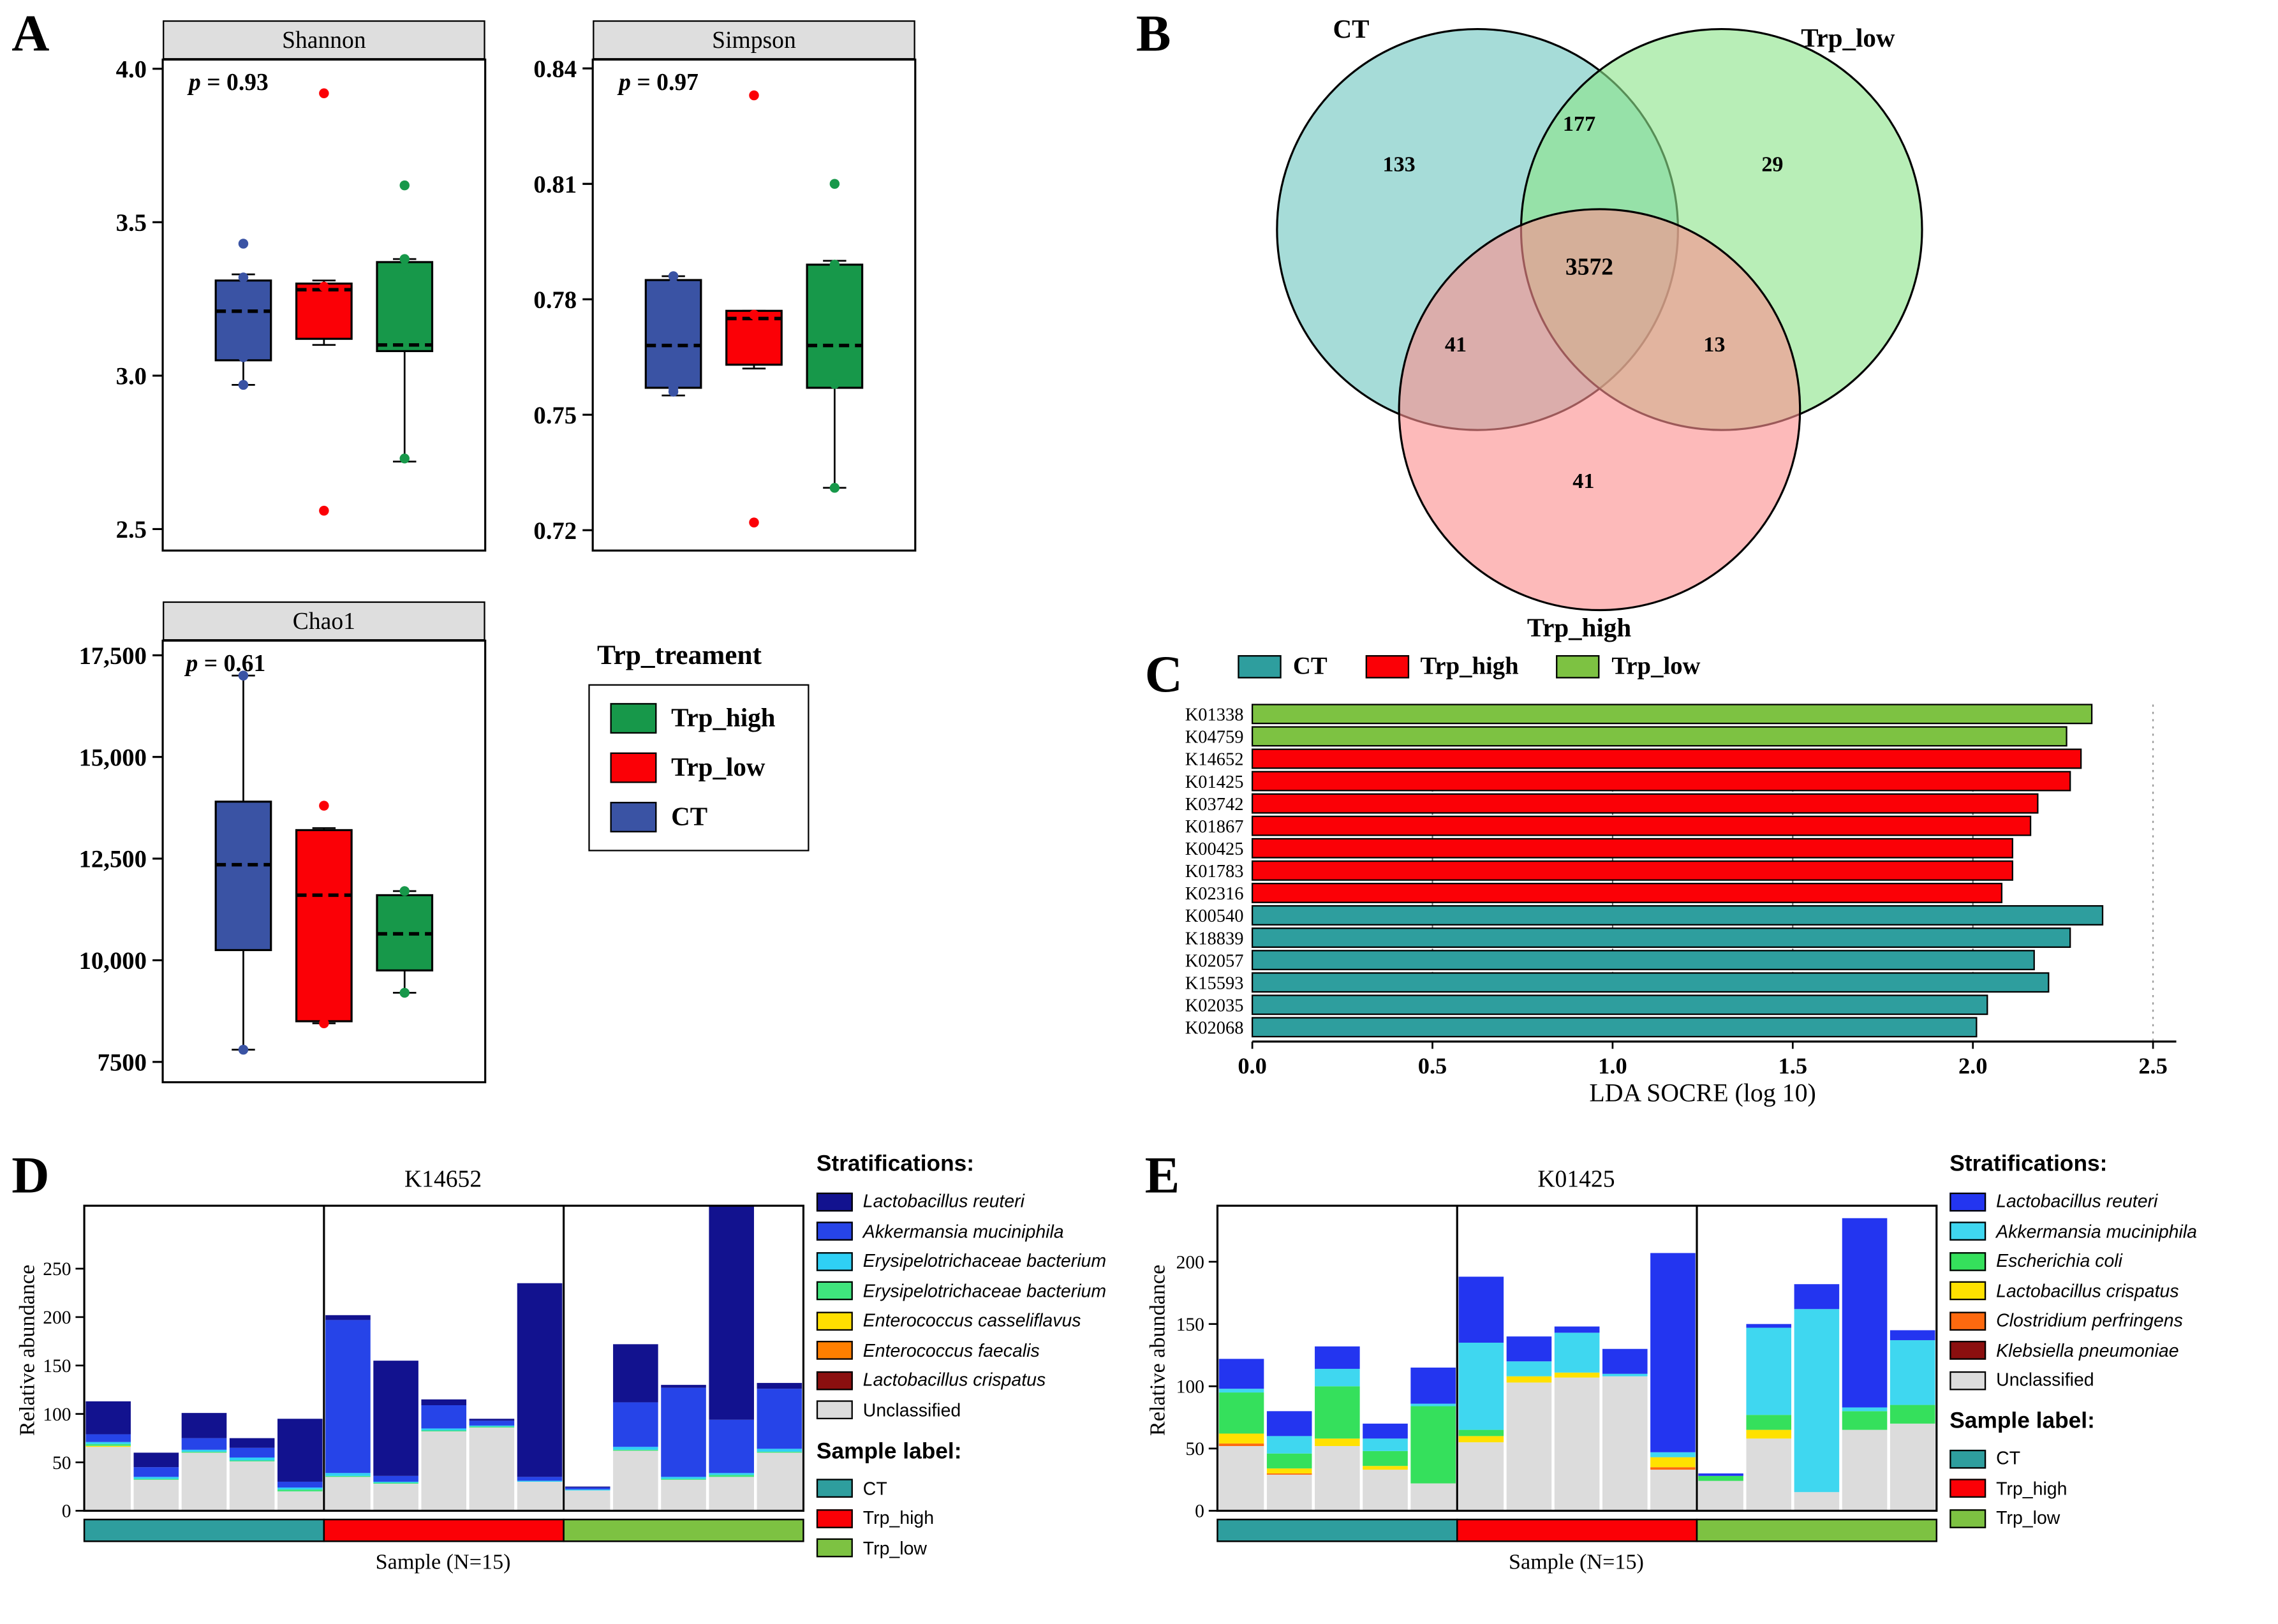 Image resolution: width=2278 pixels, height=1624 pixels. What do you see at coordinates (1627, 892) in the screenshot?
I see `lda-bar-K02316` at bounding box center [1627, 892].